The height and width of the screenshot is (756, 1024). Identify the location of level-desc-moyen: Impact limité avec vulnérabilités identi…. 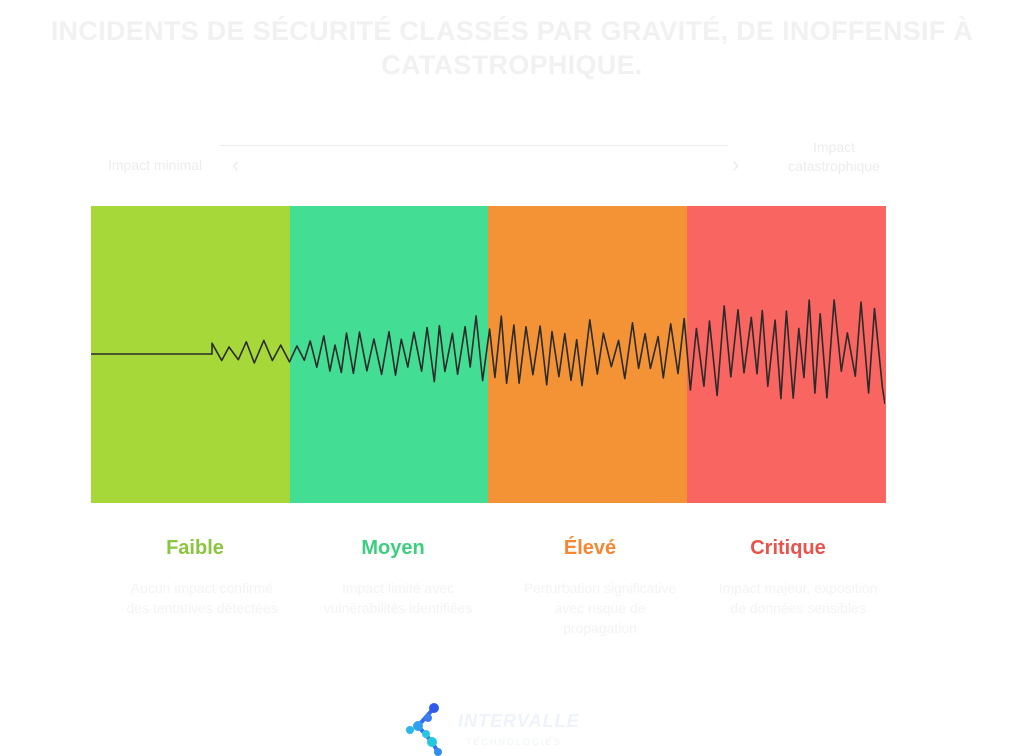
(398, 598).